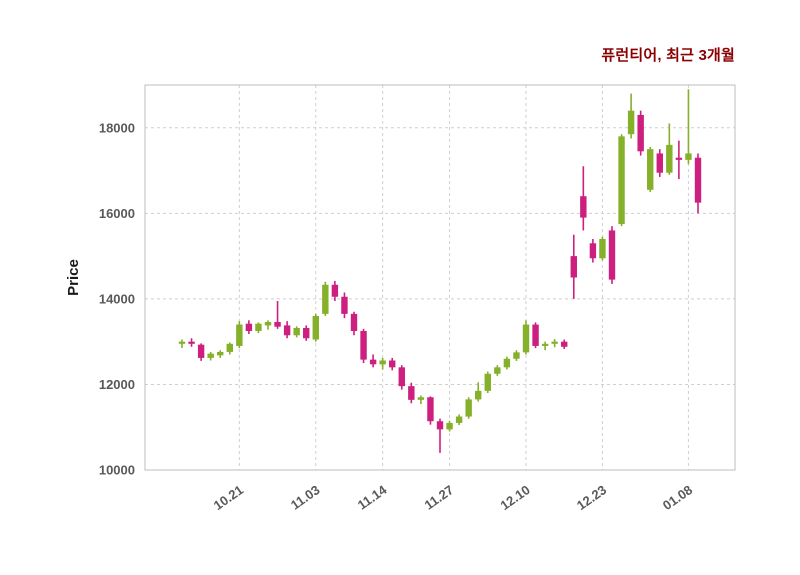 This screenshot has height=575, width=800. What do you see at coordinates (117, 298) in the screenshot?
I see `y-axis-tick-labels: 10000 12000 14000 16000 18000` at bounding box center [117, 298].